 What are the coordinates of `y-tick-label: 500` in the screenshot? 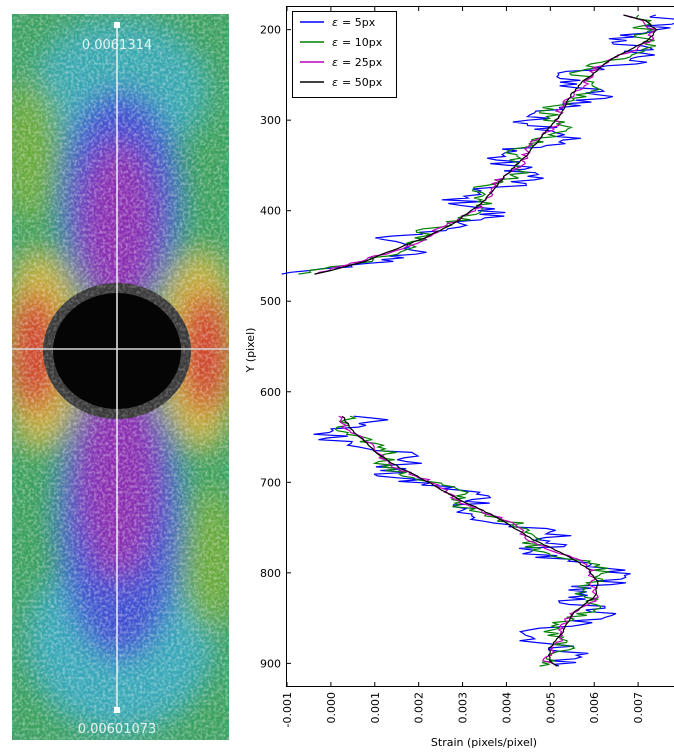 It's located at (270, 301).